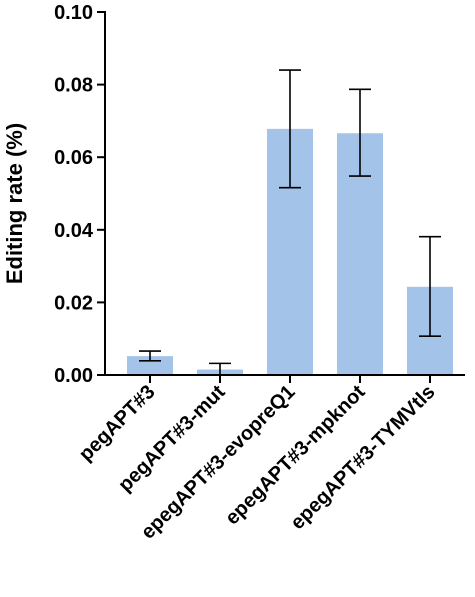 This screenshot has width=475, height=597. What do you see at coordinates (73, 13) in the screenshot?
I see `y-tick-label: 0.10` at bounding box center [73, 13].